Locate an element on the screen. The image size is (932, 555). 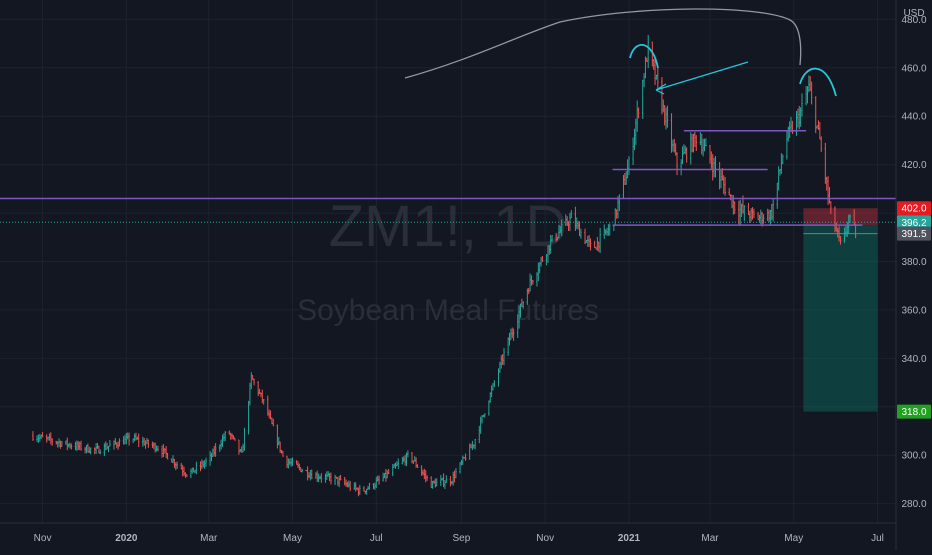
time-tick-label: Mar is located at coordinates (710, 538).